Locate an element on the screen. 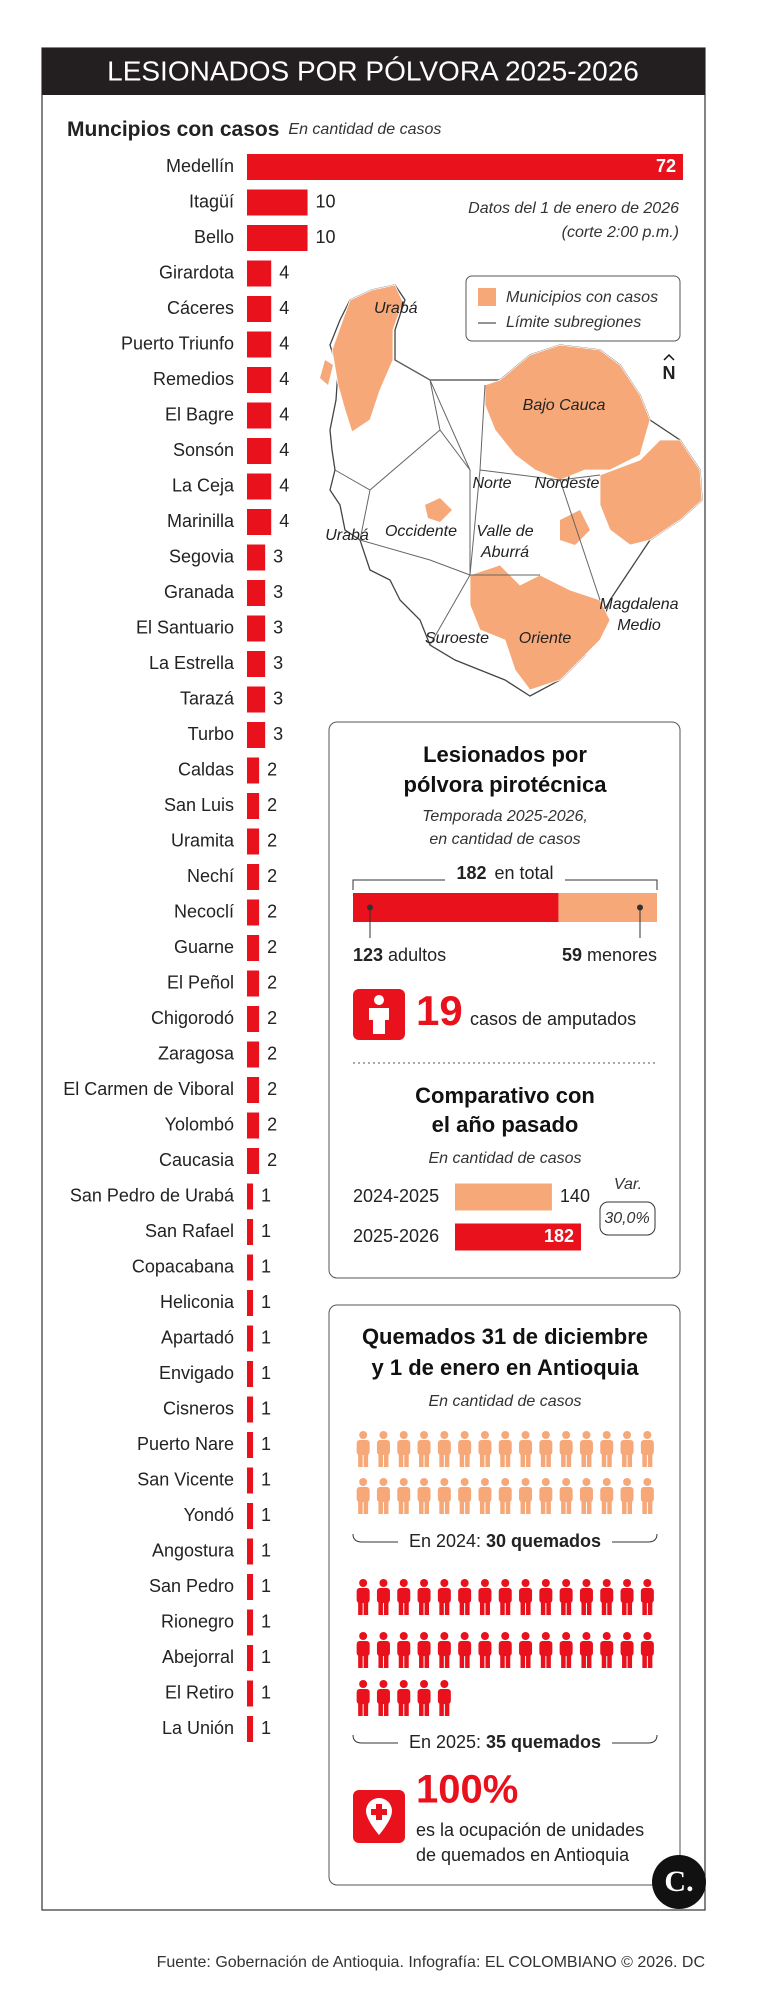  category-label: Caldas is located at coordinates (206, 769).